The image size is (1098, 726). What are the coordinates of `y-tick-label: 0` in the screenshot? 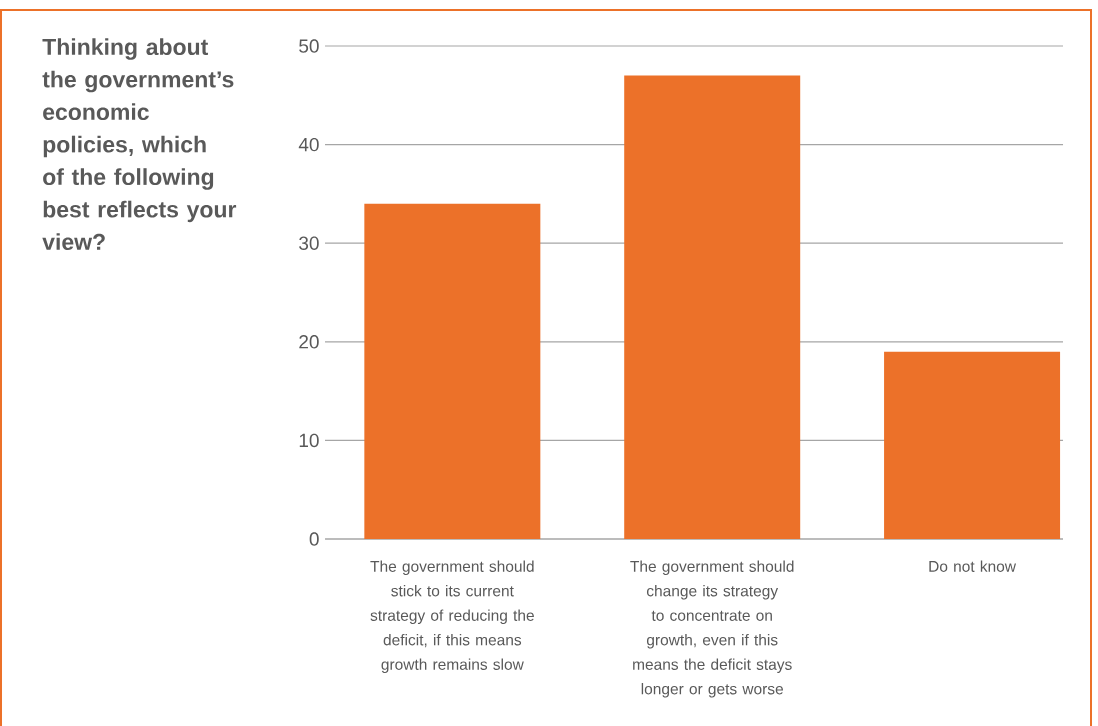 It's located at (314, 539).